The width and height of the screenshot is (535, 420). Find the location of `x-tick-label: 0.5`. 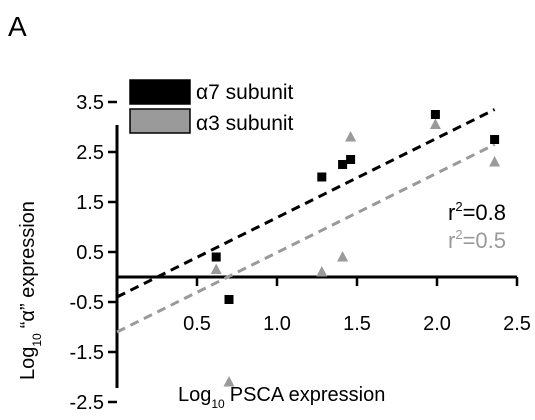

x-tick-label: 0.5 is located at coordinates (197, 324).